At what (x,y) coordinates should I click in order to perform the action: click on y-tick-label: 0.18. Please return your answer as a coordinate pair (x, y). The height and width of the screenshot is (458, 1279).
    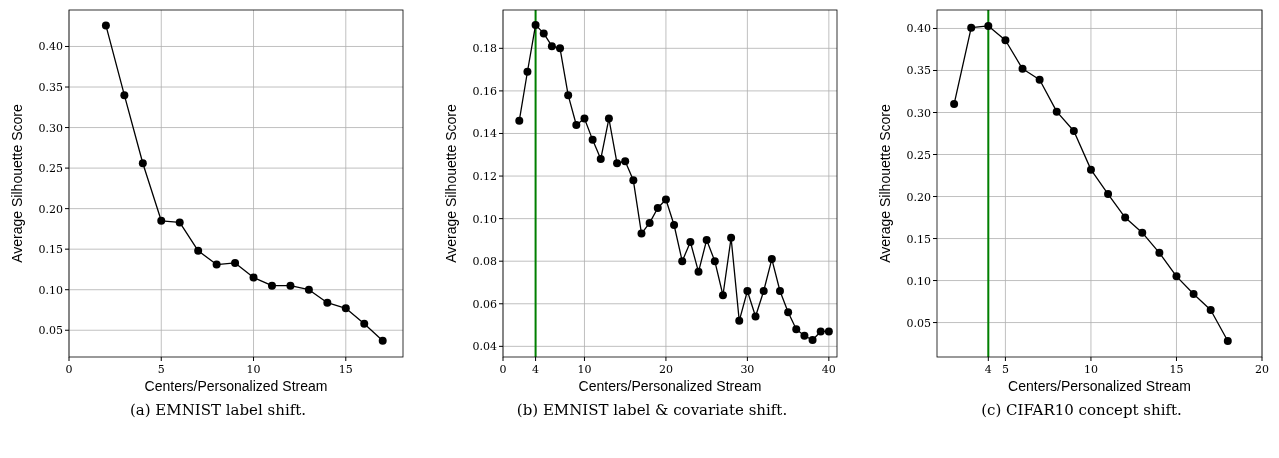
    Looking at the image, I should click on (484, 49).